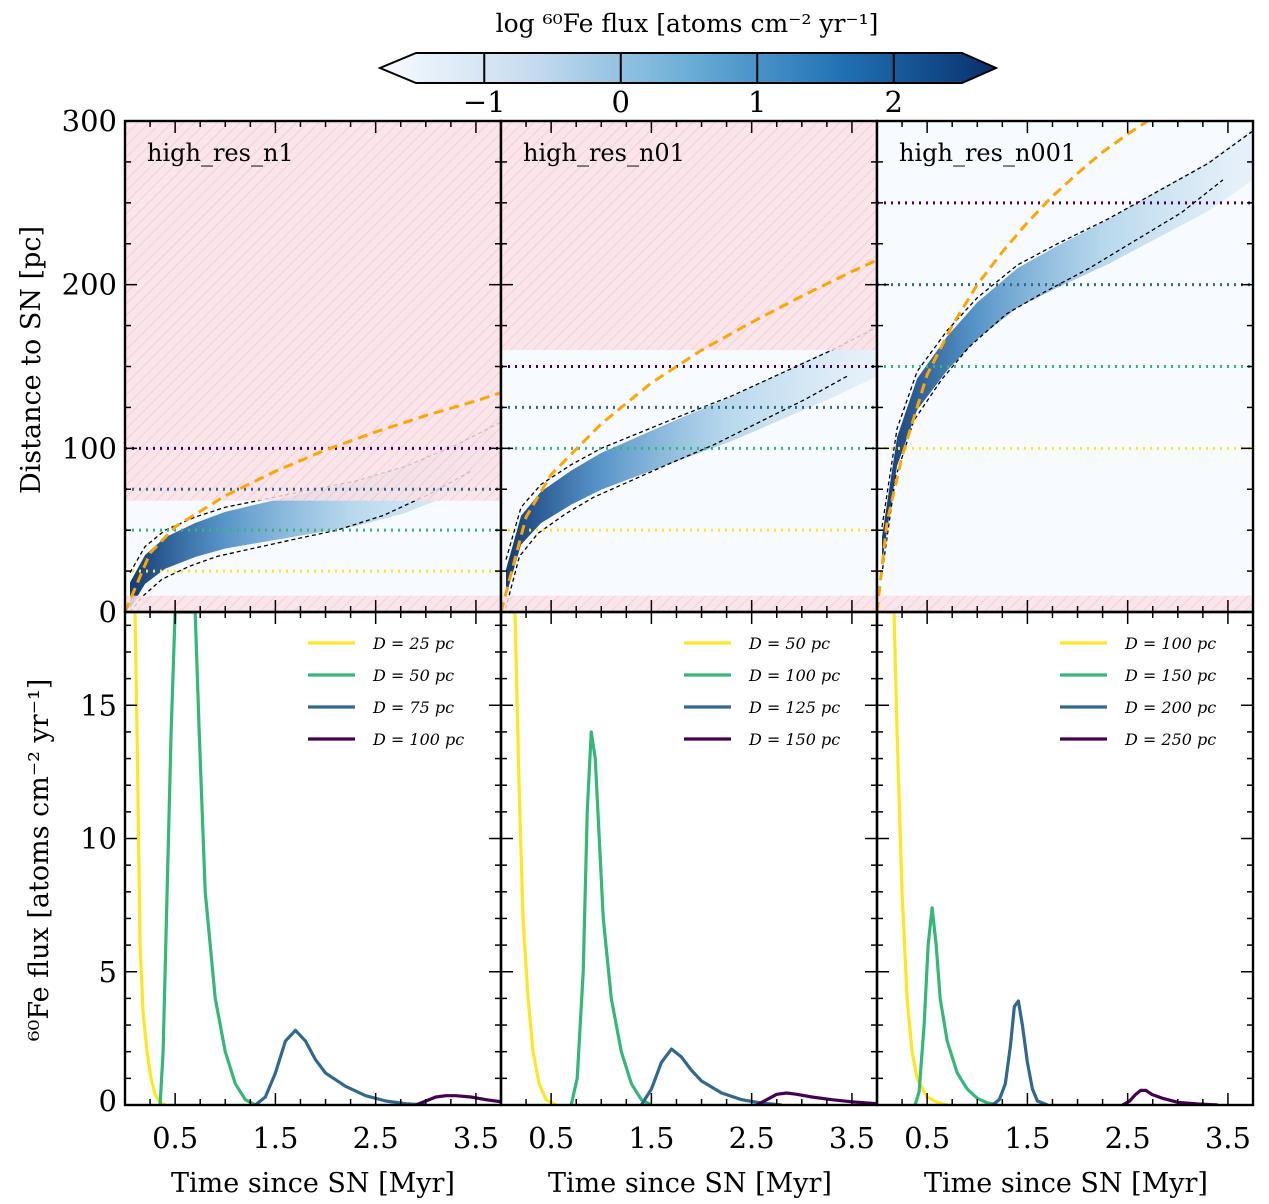 This screenshot has width=1269, height=1204. I want to click on panel-title: high_res_n1, so click(220, 153).